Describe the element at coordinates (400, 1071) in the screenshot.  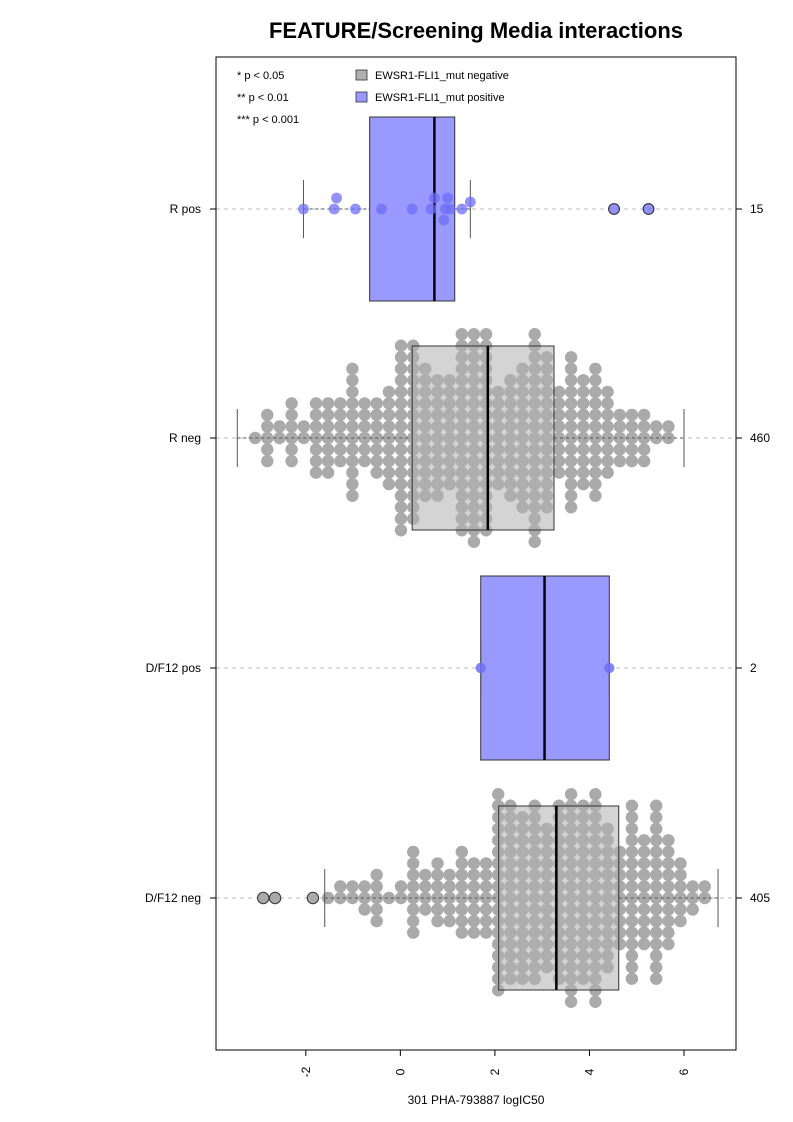
I see `x-tick-label-1: 0` at that location.